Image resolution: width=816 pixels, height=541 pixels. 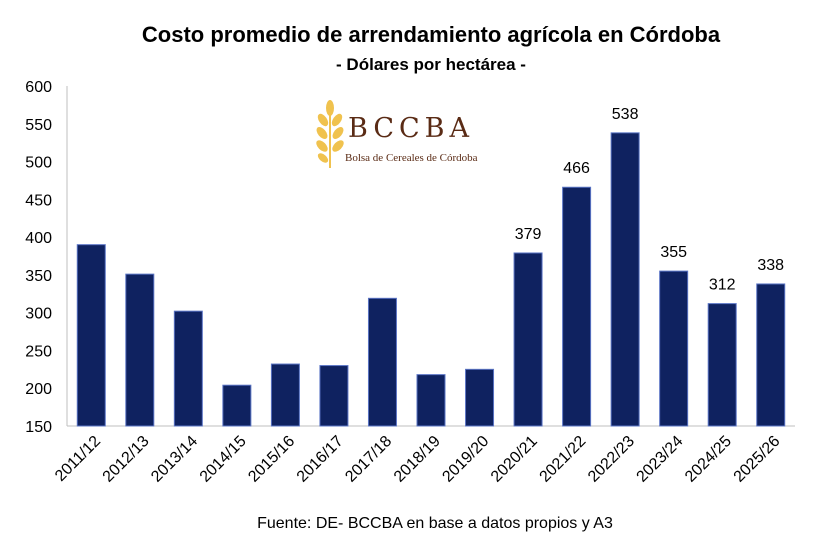 What do you see at coordinates (38, 389) in the screenshot?
I see `y-tick-label: 200` at bounding box center [38, 389].